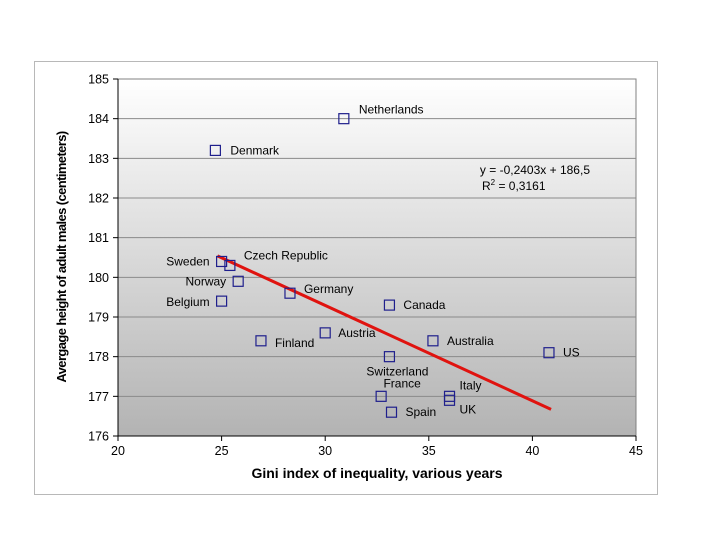 This screenshot has width=720, height=540. What do you see at coordinates (325, 451) in the screenshot?
I see `x-tick-label-30: 30` at bounding box center [325, 451].